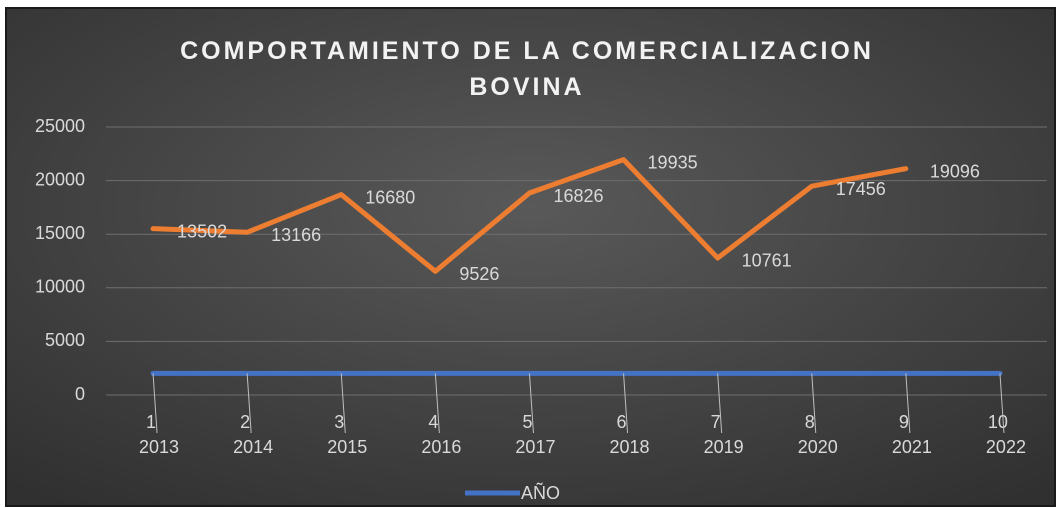 The width and height of the screenshot is (1060, 508). Describe the element at coordinates (724, 447) in the screenshot. I see `data-label: 2019` at that location.